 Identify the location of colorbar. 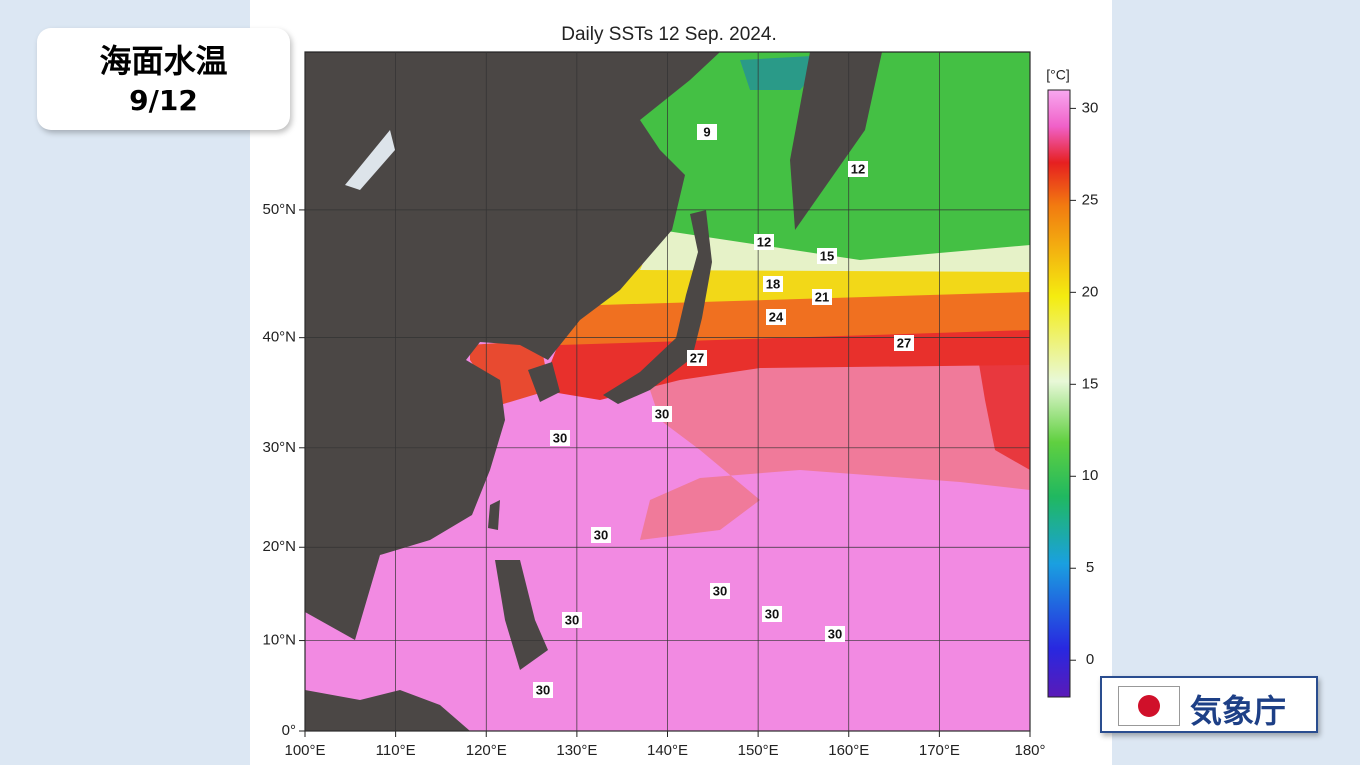
(1059, 393).